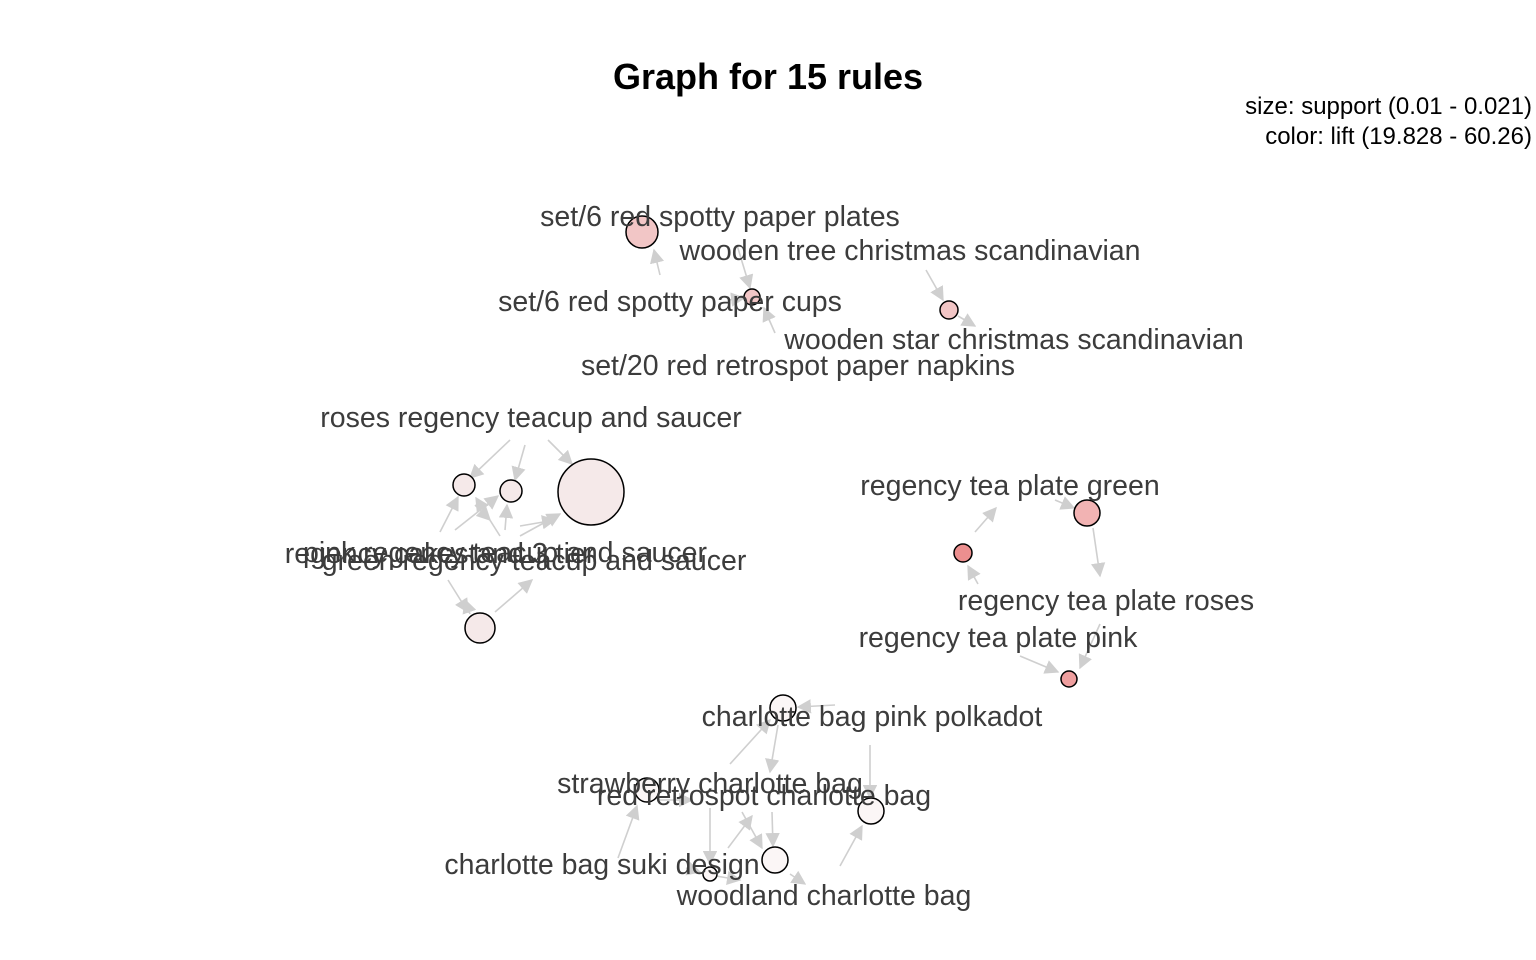 This screenshot has height=960, width=1536. Describe the element at coordinates (798, 366) in the screenshot. I see `item-label: set/20 red retrospot paper napkins` at that location.